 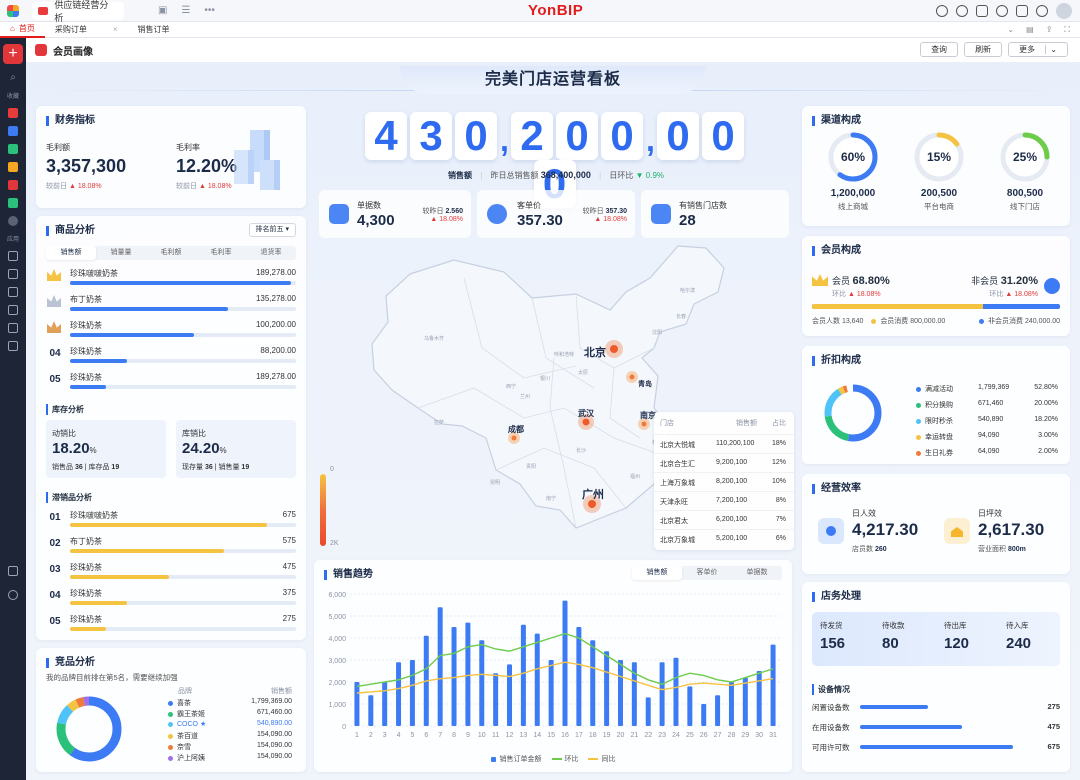 What do you see at coordinates (171, 546) in the screenshot?
I see `slow-row: 02 布丁奶茶 575` at bounding box center [171, 546].